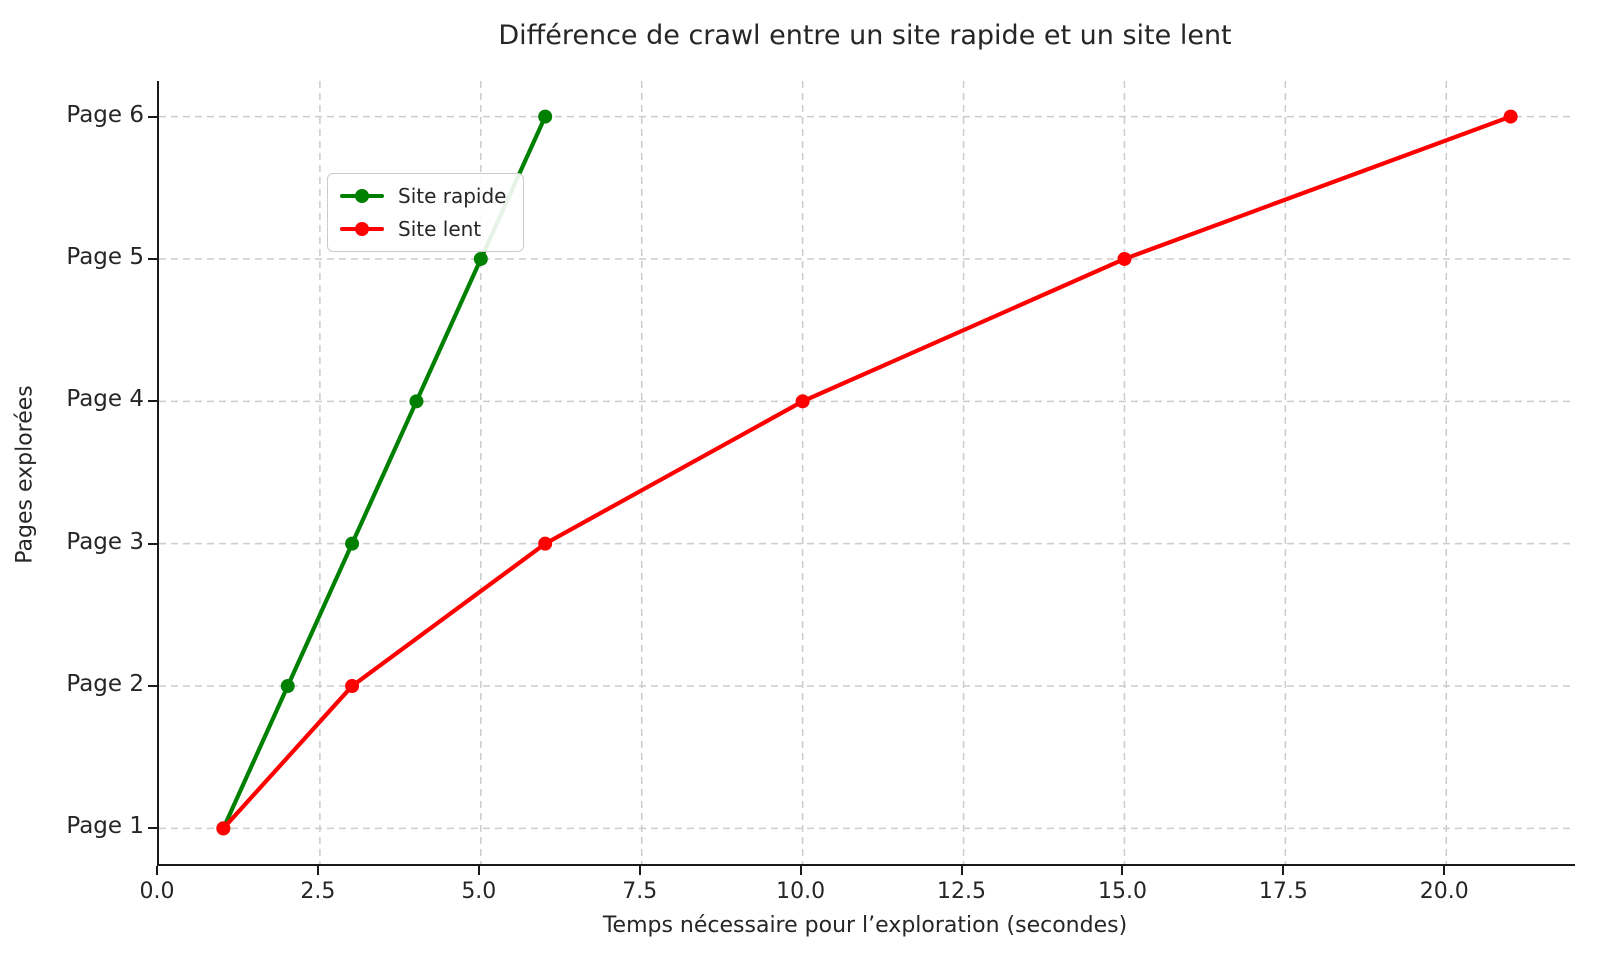 This screenshot has height=960, width=1600. What do you see at coordinates (105, 541) in the screenshot?
I see `y-tick-label: Page 3` at bounding box center [105, 541].